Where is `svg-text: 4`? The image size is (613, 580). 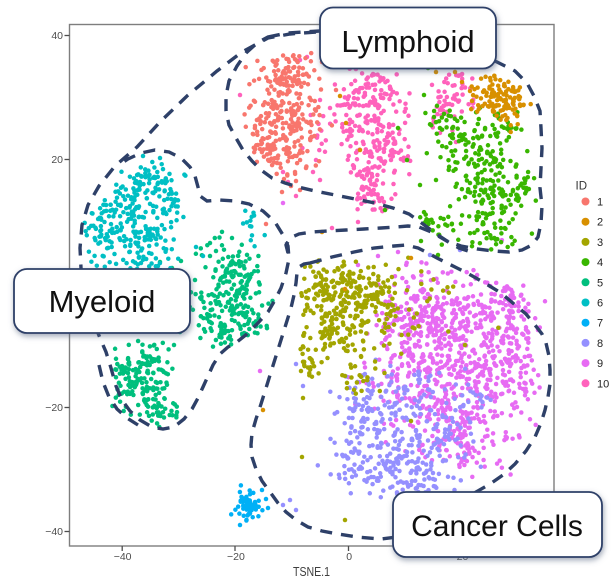
svg-text: 4 is located at coordinates (600, 263).